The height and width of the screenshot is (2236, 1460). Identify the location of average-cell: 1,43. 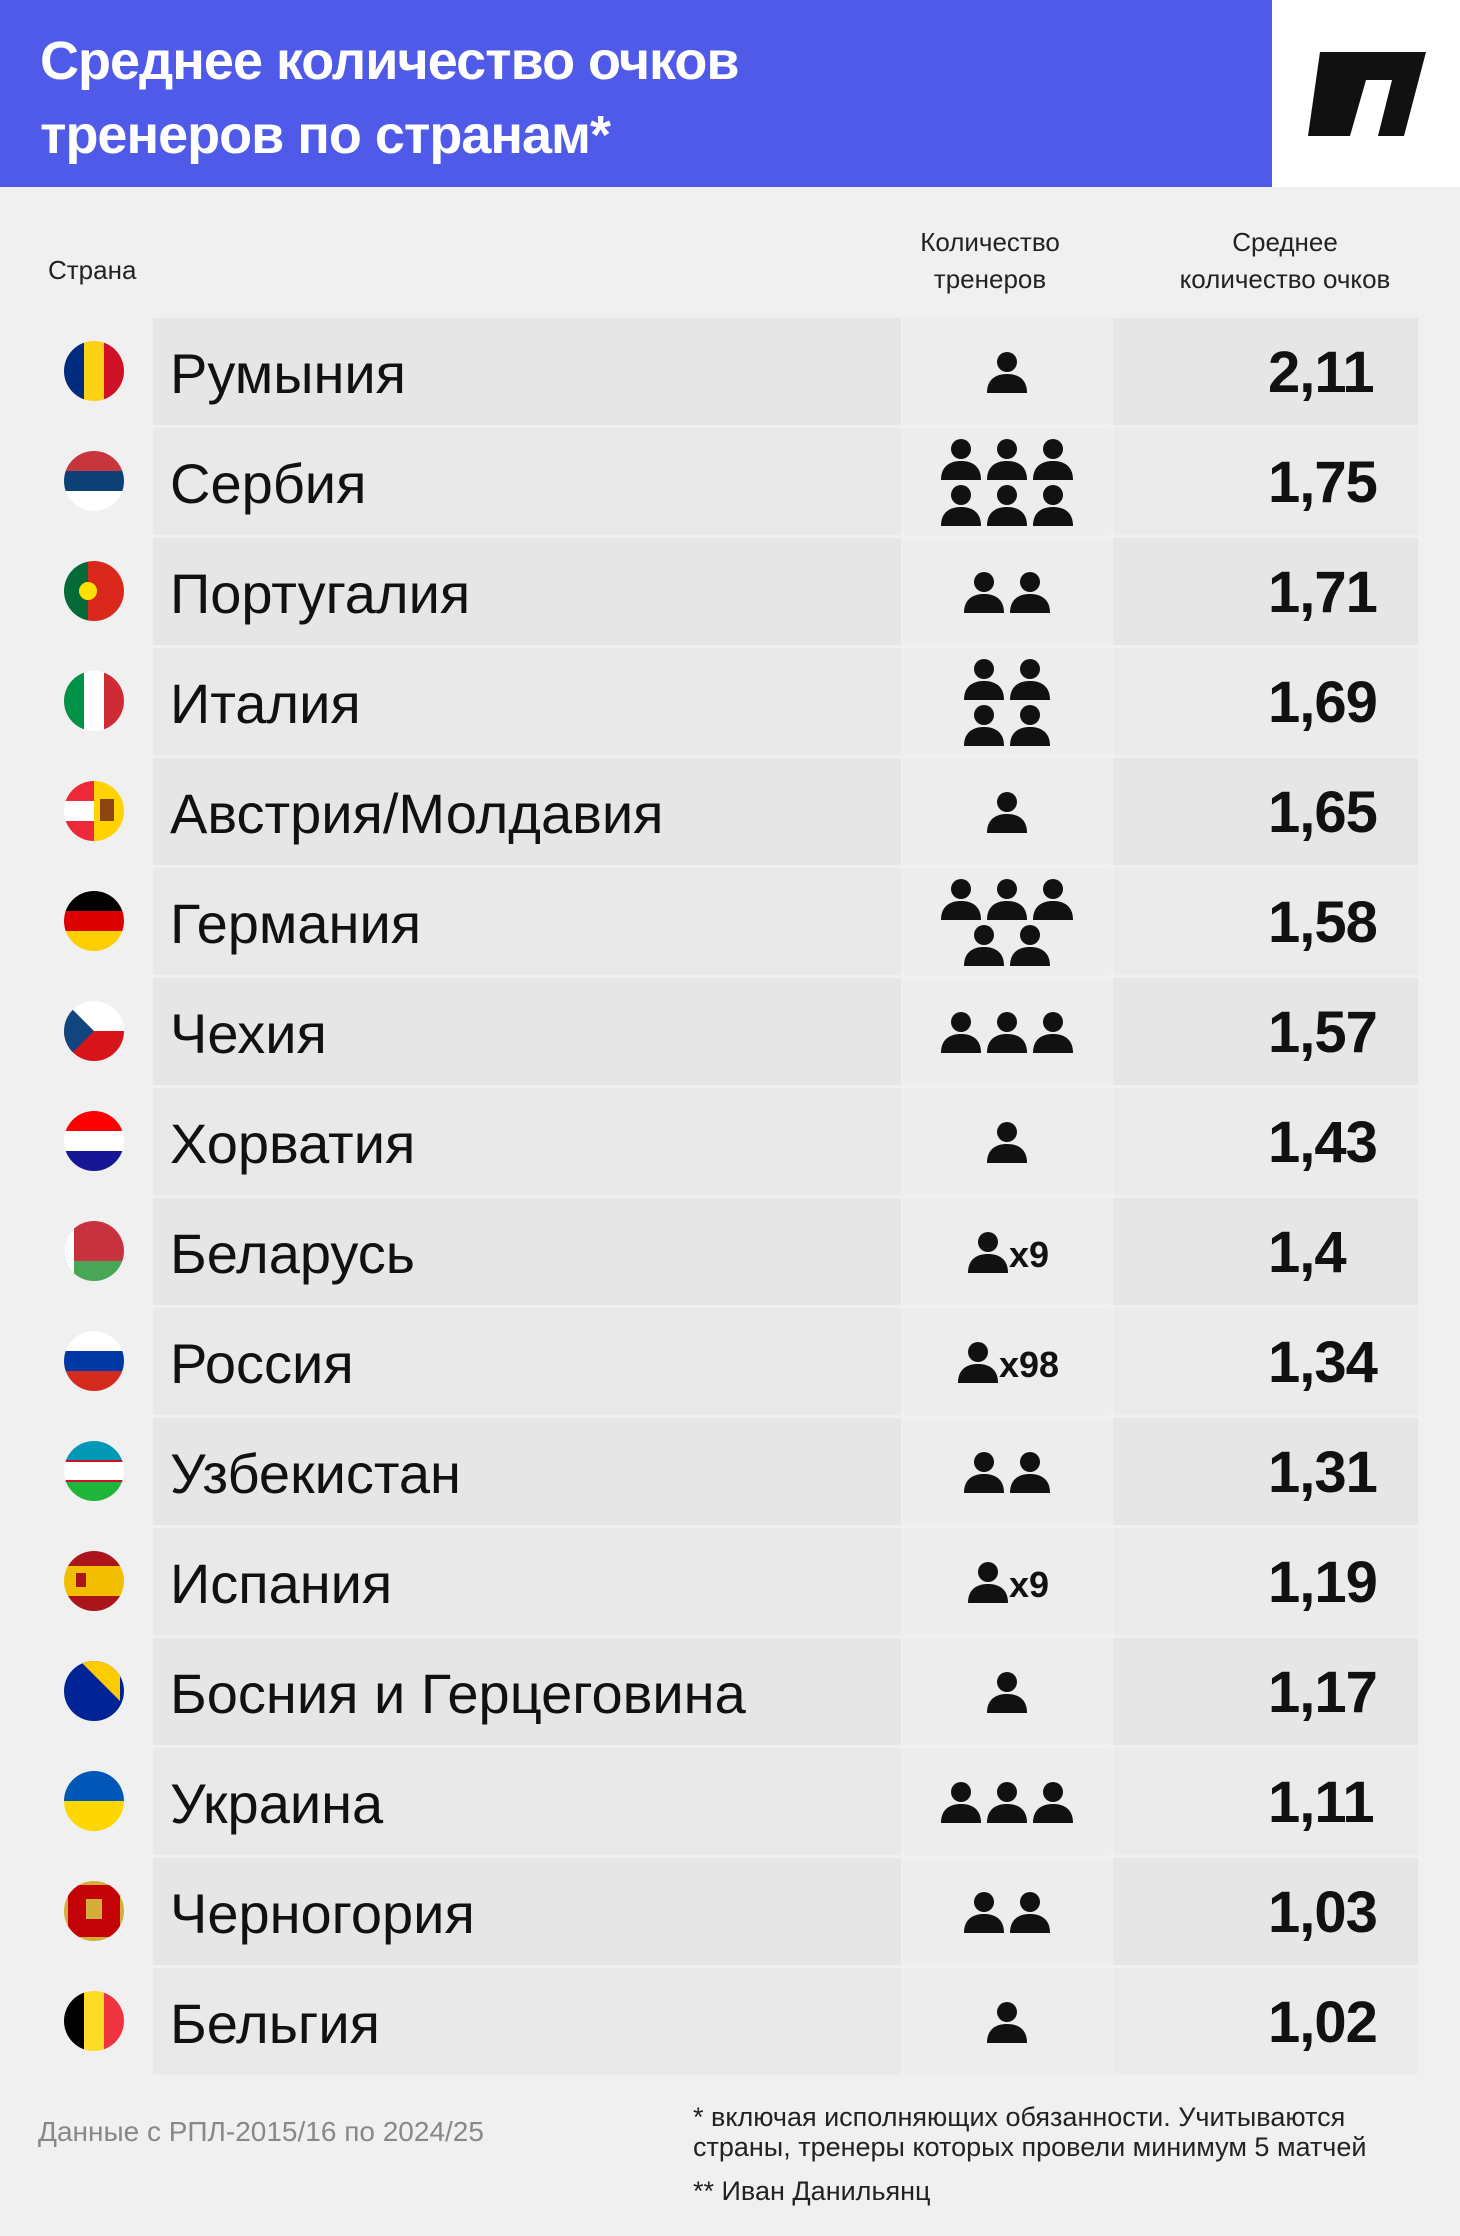
(1265, 1141).